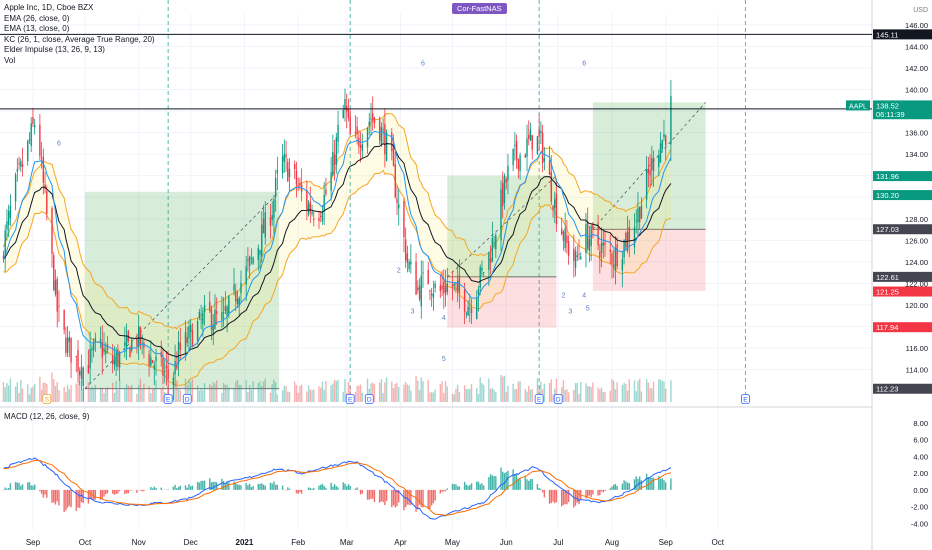 This screenshot has width=932, height=550. What do you see at coordinates (49, 7) in the screenshot?
I see `legend-symbol: Apple Inc, 1D, Cboe BZX` at bounding box center [49, 7].